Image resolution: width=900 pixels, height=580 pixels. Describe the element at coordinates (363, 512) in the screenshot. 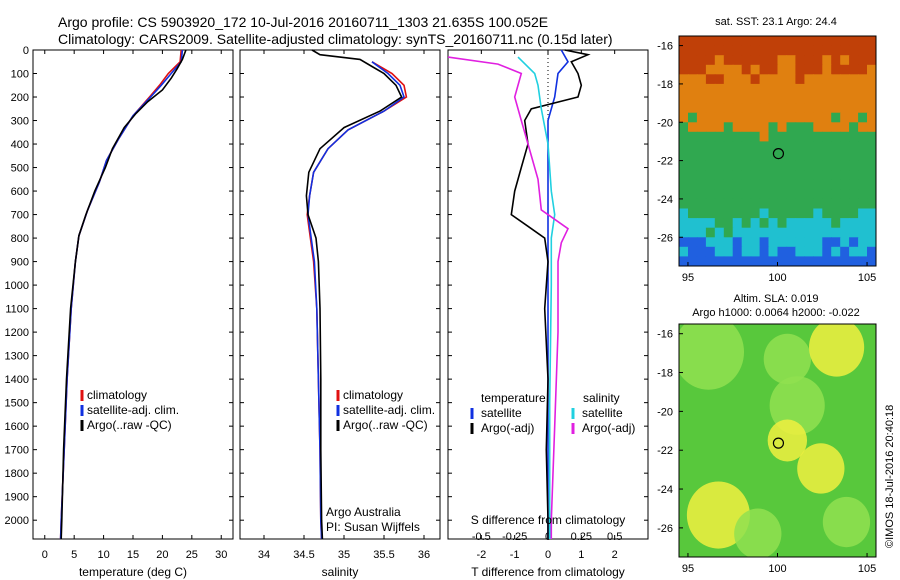

I see `salinity-annotation-1: Argo Australia` at that location.